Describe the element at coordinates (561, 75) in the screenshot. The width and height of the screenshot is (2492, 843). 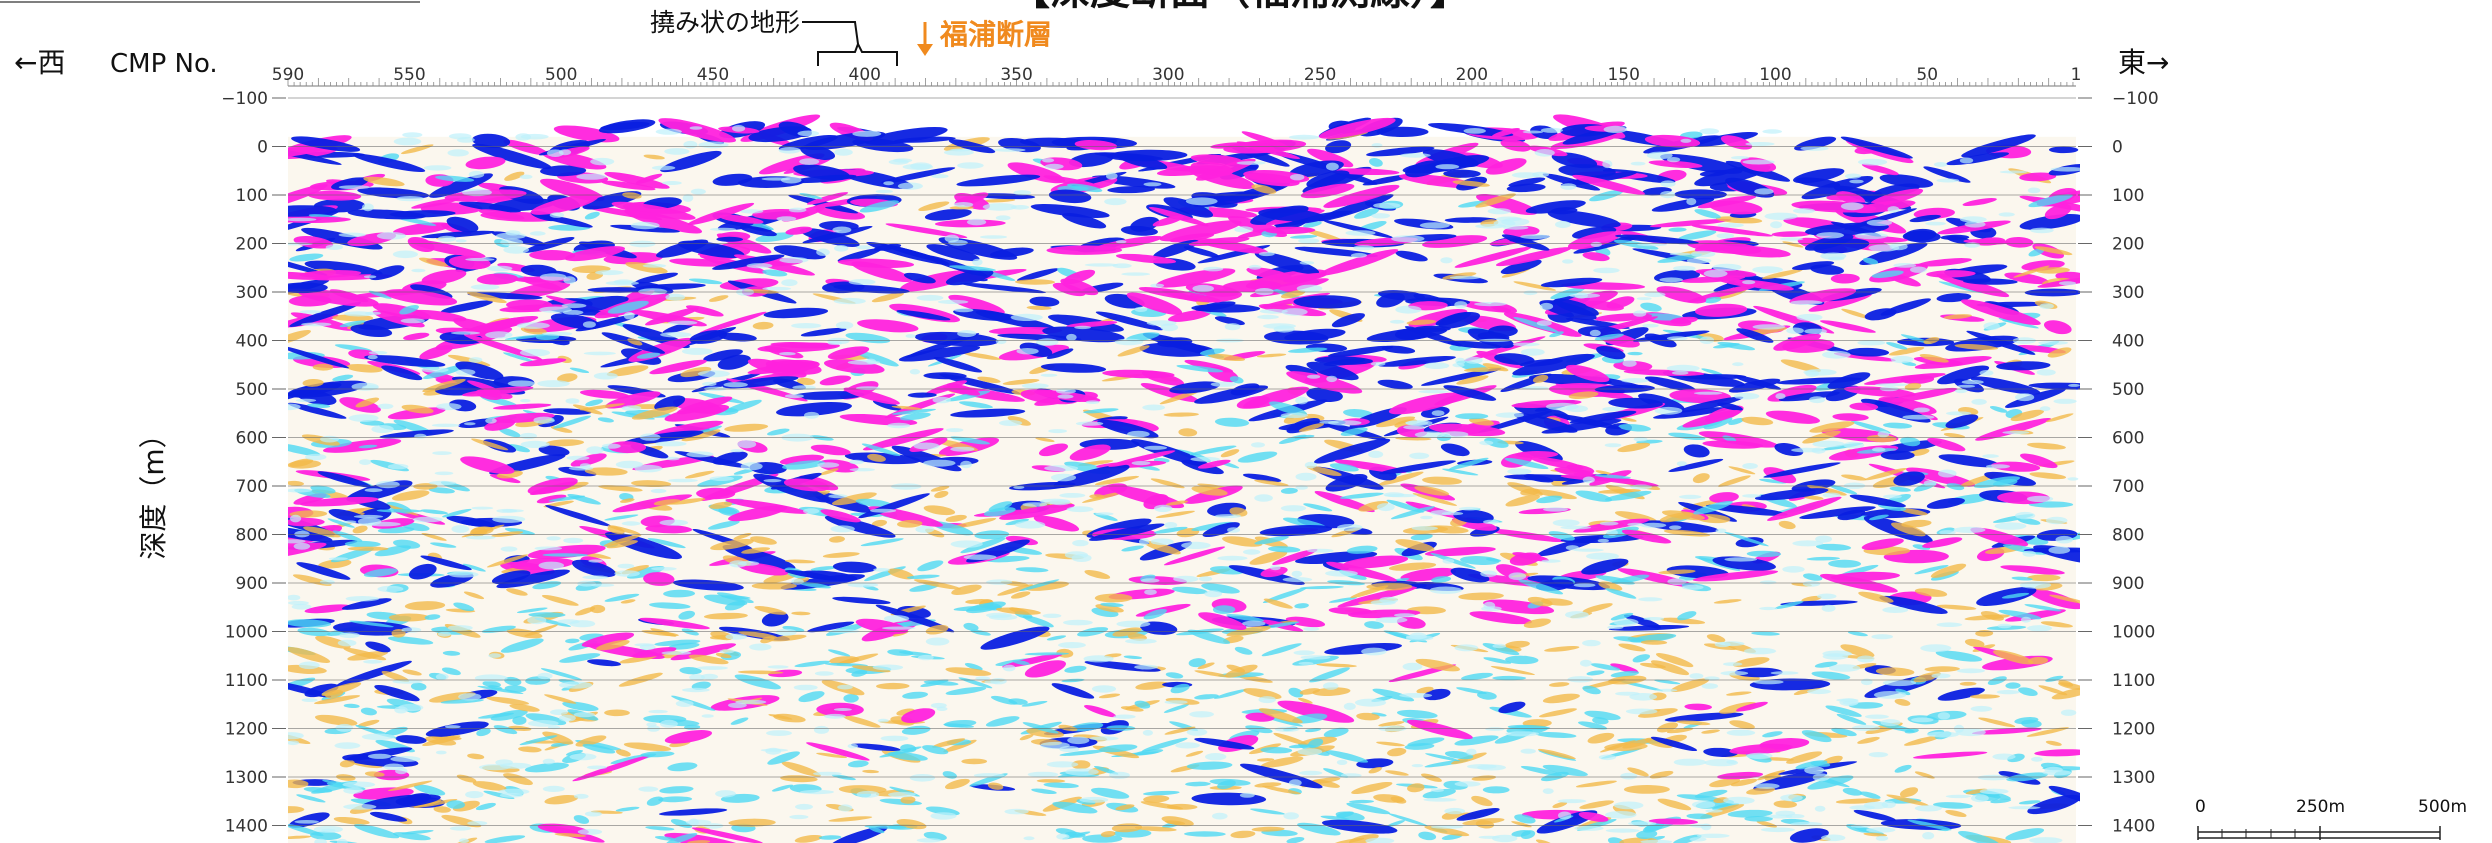
I see `cmp-tick-label: 500` at that location.